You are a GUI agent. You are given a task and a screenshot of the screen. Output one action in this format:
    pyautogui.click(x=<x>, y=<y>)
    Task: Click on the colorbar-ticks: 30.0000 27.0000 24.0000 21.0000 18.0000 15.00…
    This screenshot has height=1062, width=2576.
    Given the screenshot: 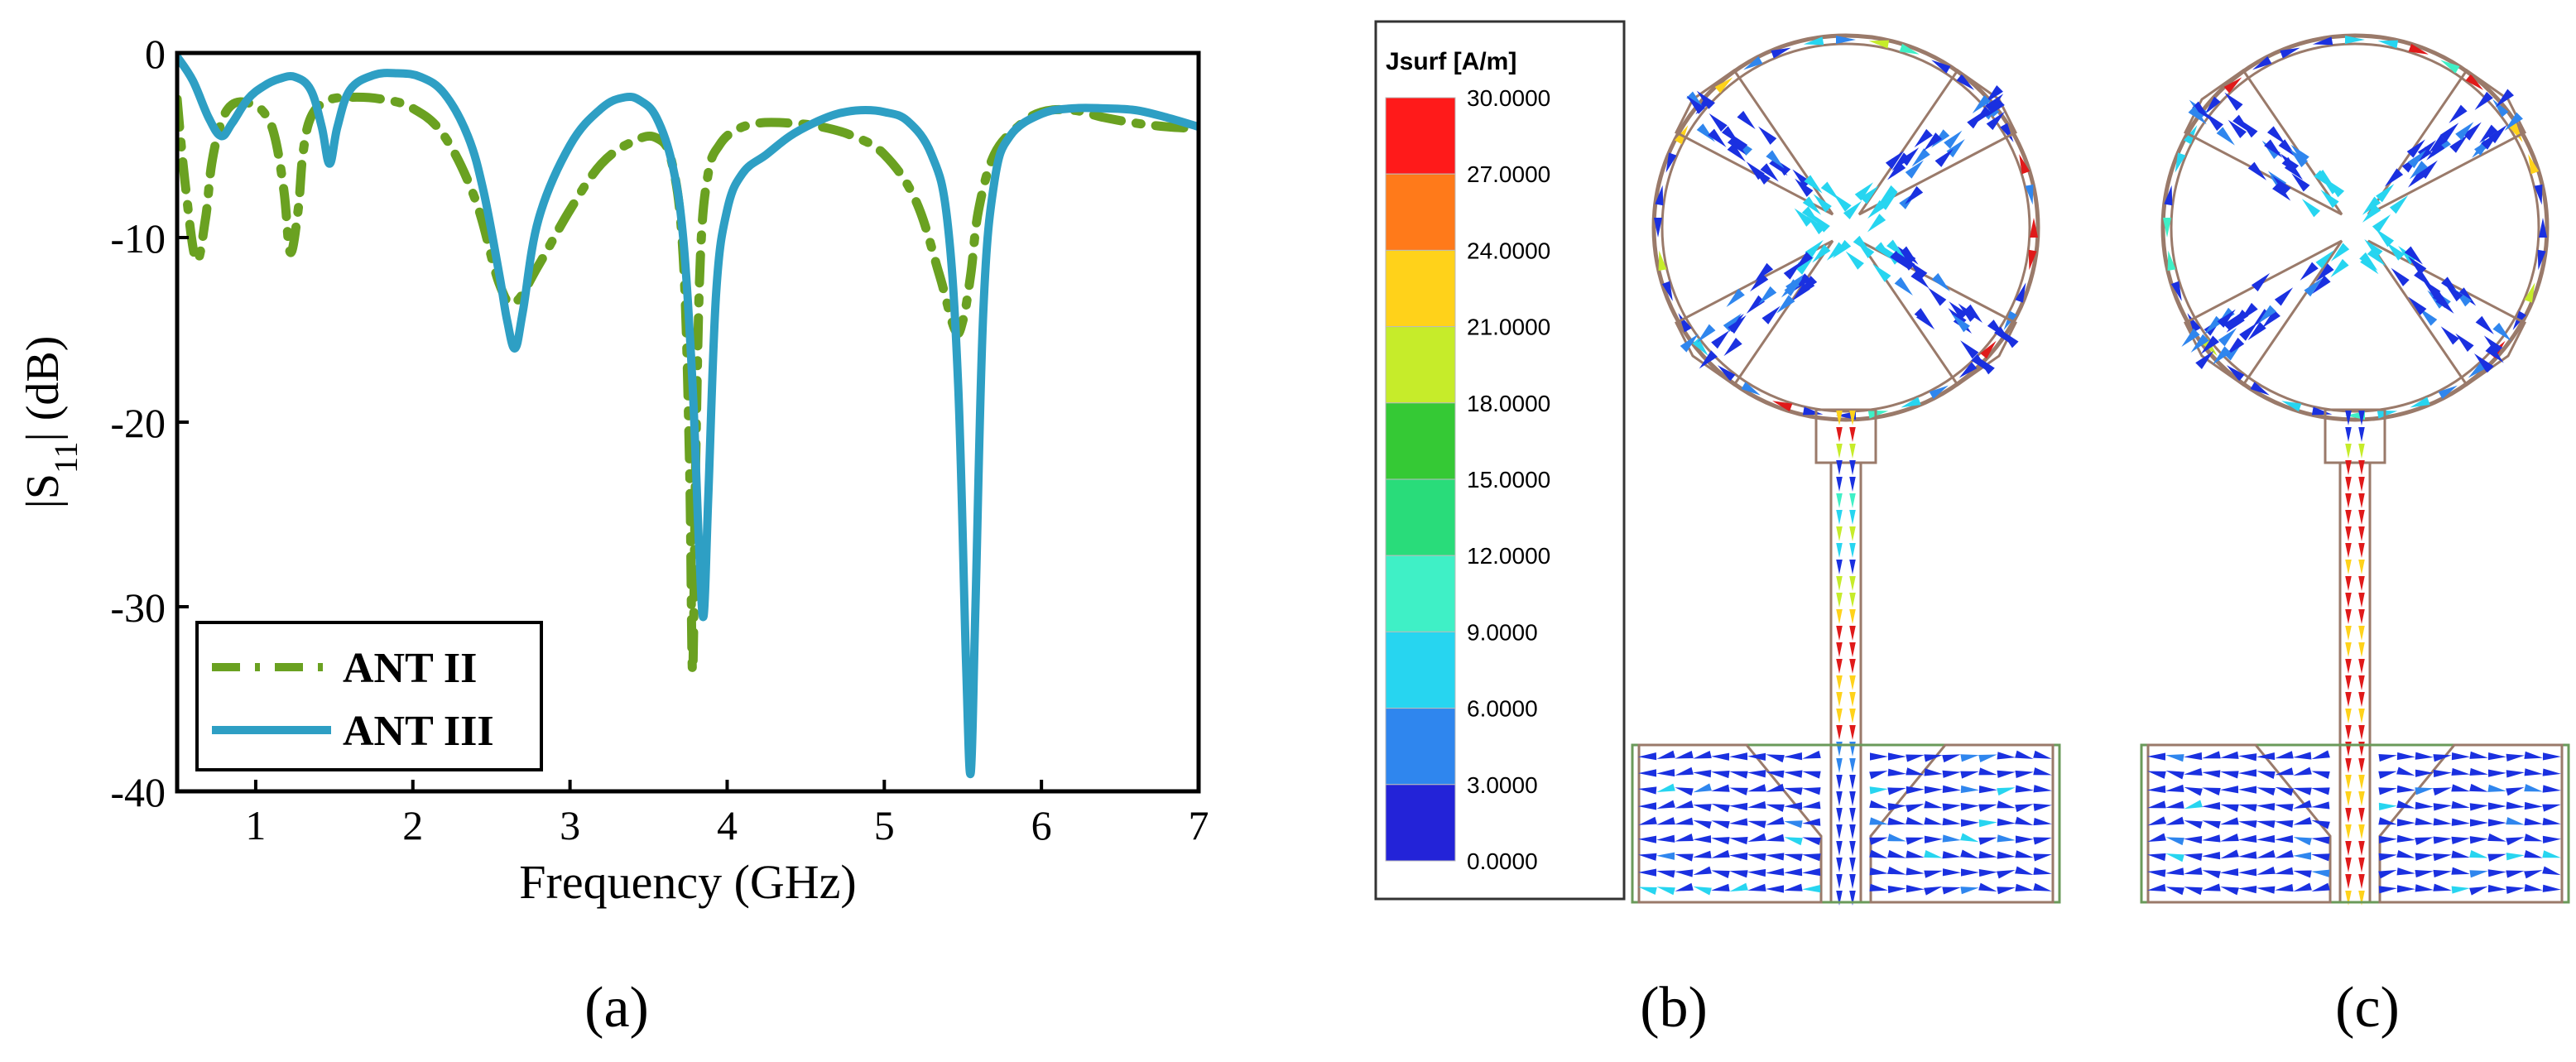 What is the action you would take?
    pyautogui.click(x=1508, y=480)
    